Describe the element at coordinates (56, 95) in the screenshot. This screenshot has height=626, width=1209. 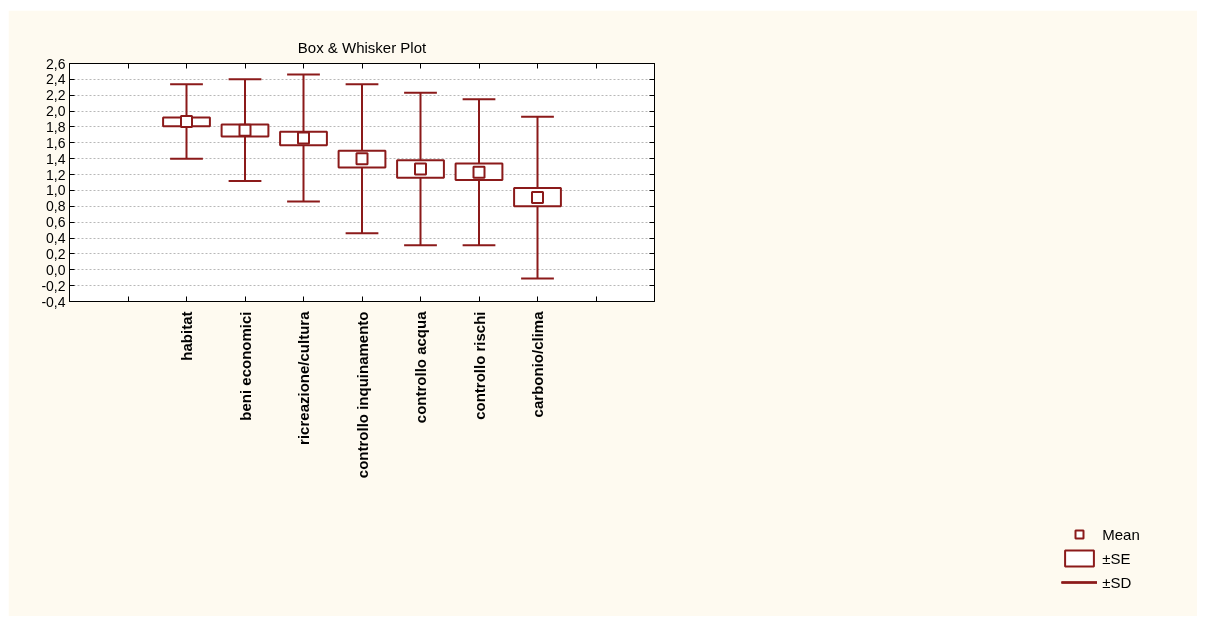
I see `y-tick-label: 2,2` at that location.